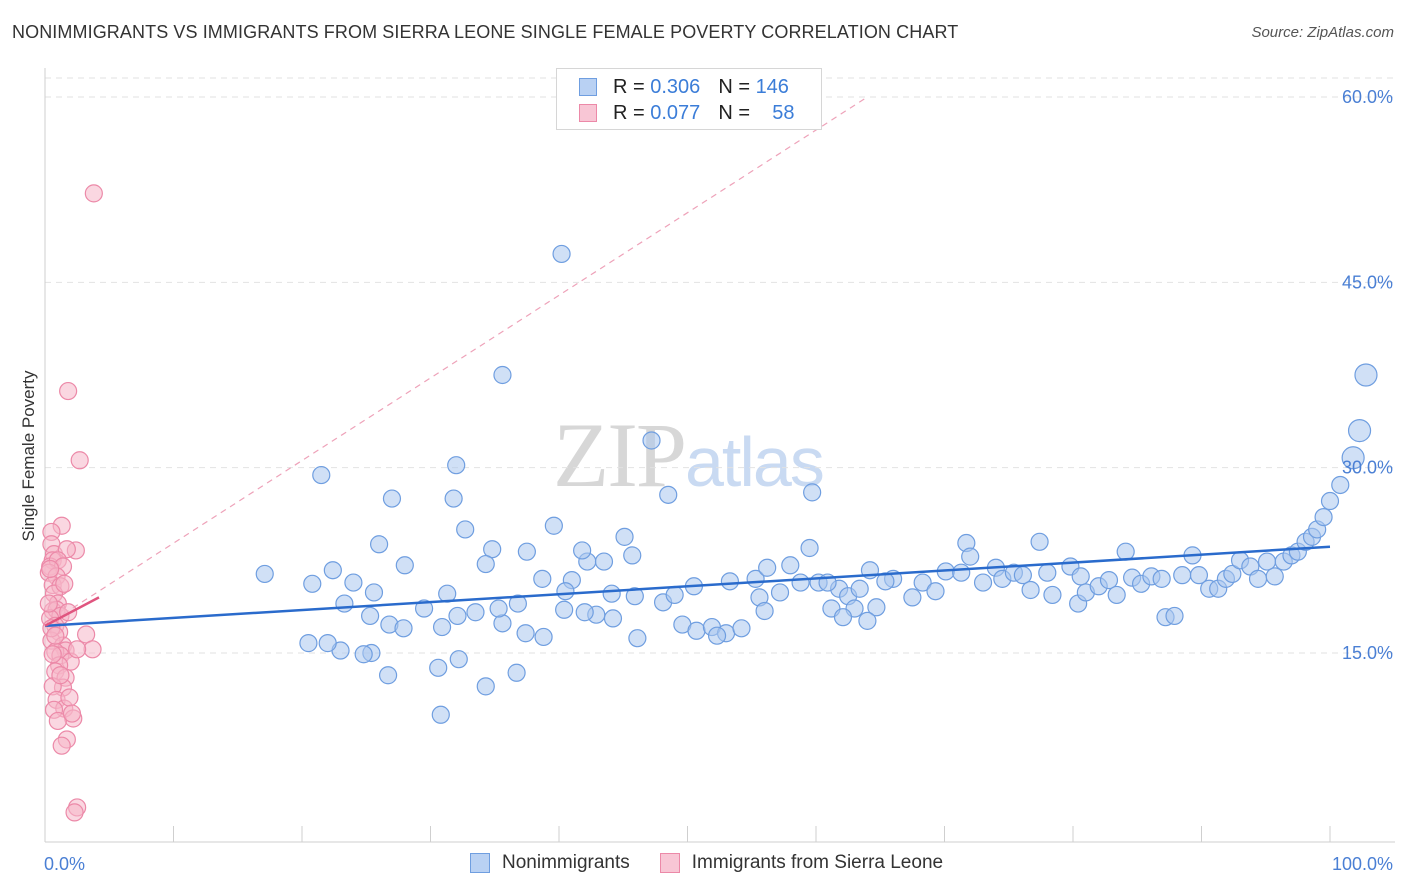 The width and height of the screenshot is (1406, 892). I want to click on y-tick-label: 30.0%, so click(1367, 468).